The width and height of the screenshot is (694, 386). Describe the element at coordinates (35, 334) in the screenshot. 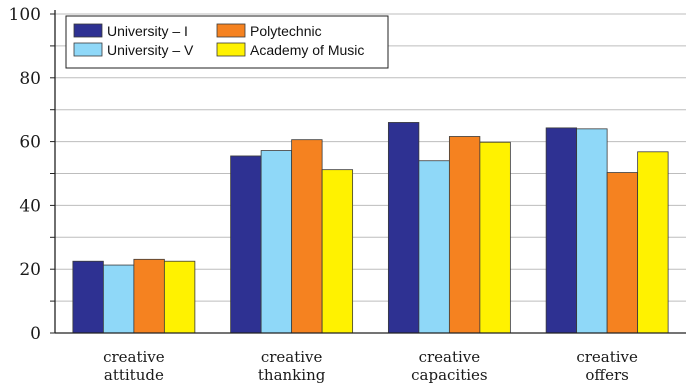

I see `y-tick-label: 0` at that location.